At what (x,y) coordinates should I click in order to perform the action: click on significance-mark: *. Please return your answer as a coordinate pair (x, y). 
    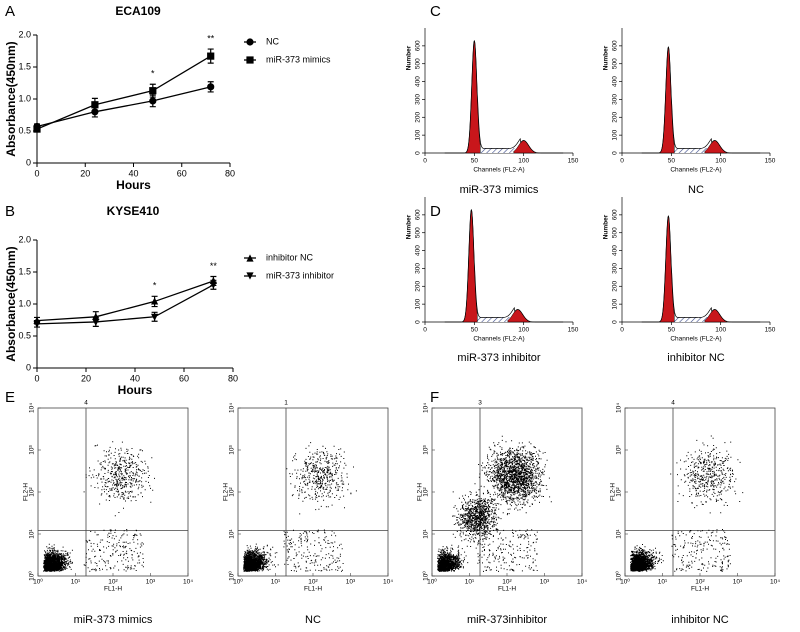
    Looking at the image, I should click on (155, 286).